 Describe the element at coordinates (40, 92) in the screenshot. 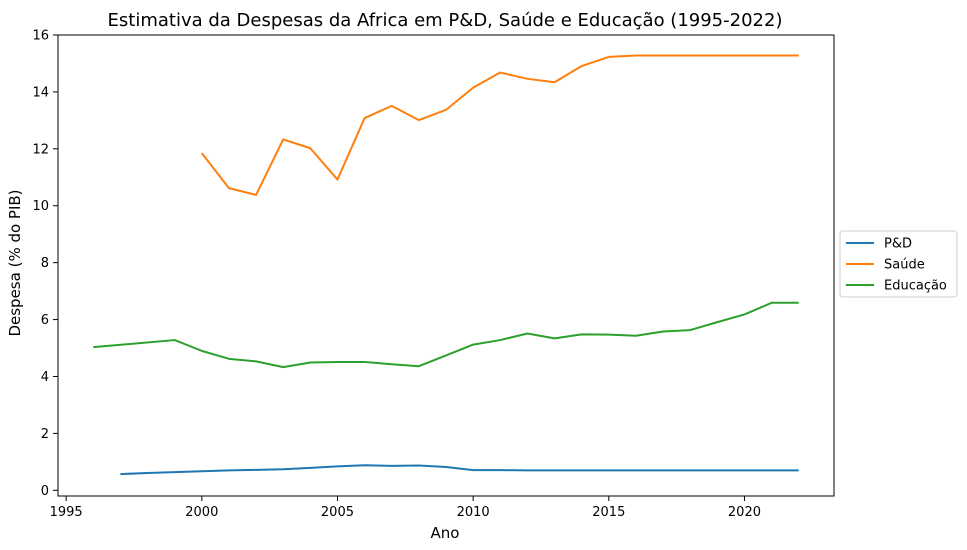

I see `y-tick-label: 14` at that location.